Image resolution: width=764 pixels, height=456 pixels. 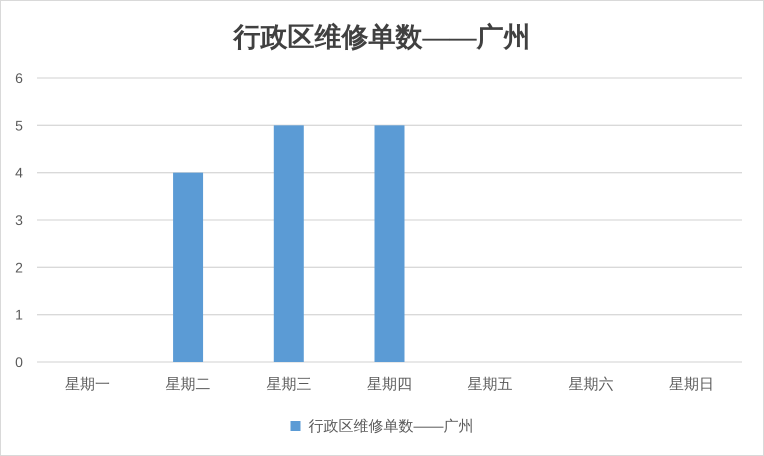 What do you see at coordinates (19, 362) in the screenshot?
I see `y-tick-label: 0` at bounding box center [19, 362].